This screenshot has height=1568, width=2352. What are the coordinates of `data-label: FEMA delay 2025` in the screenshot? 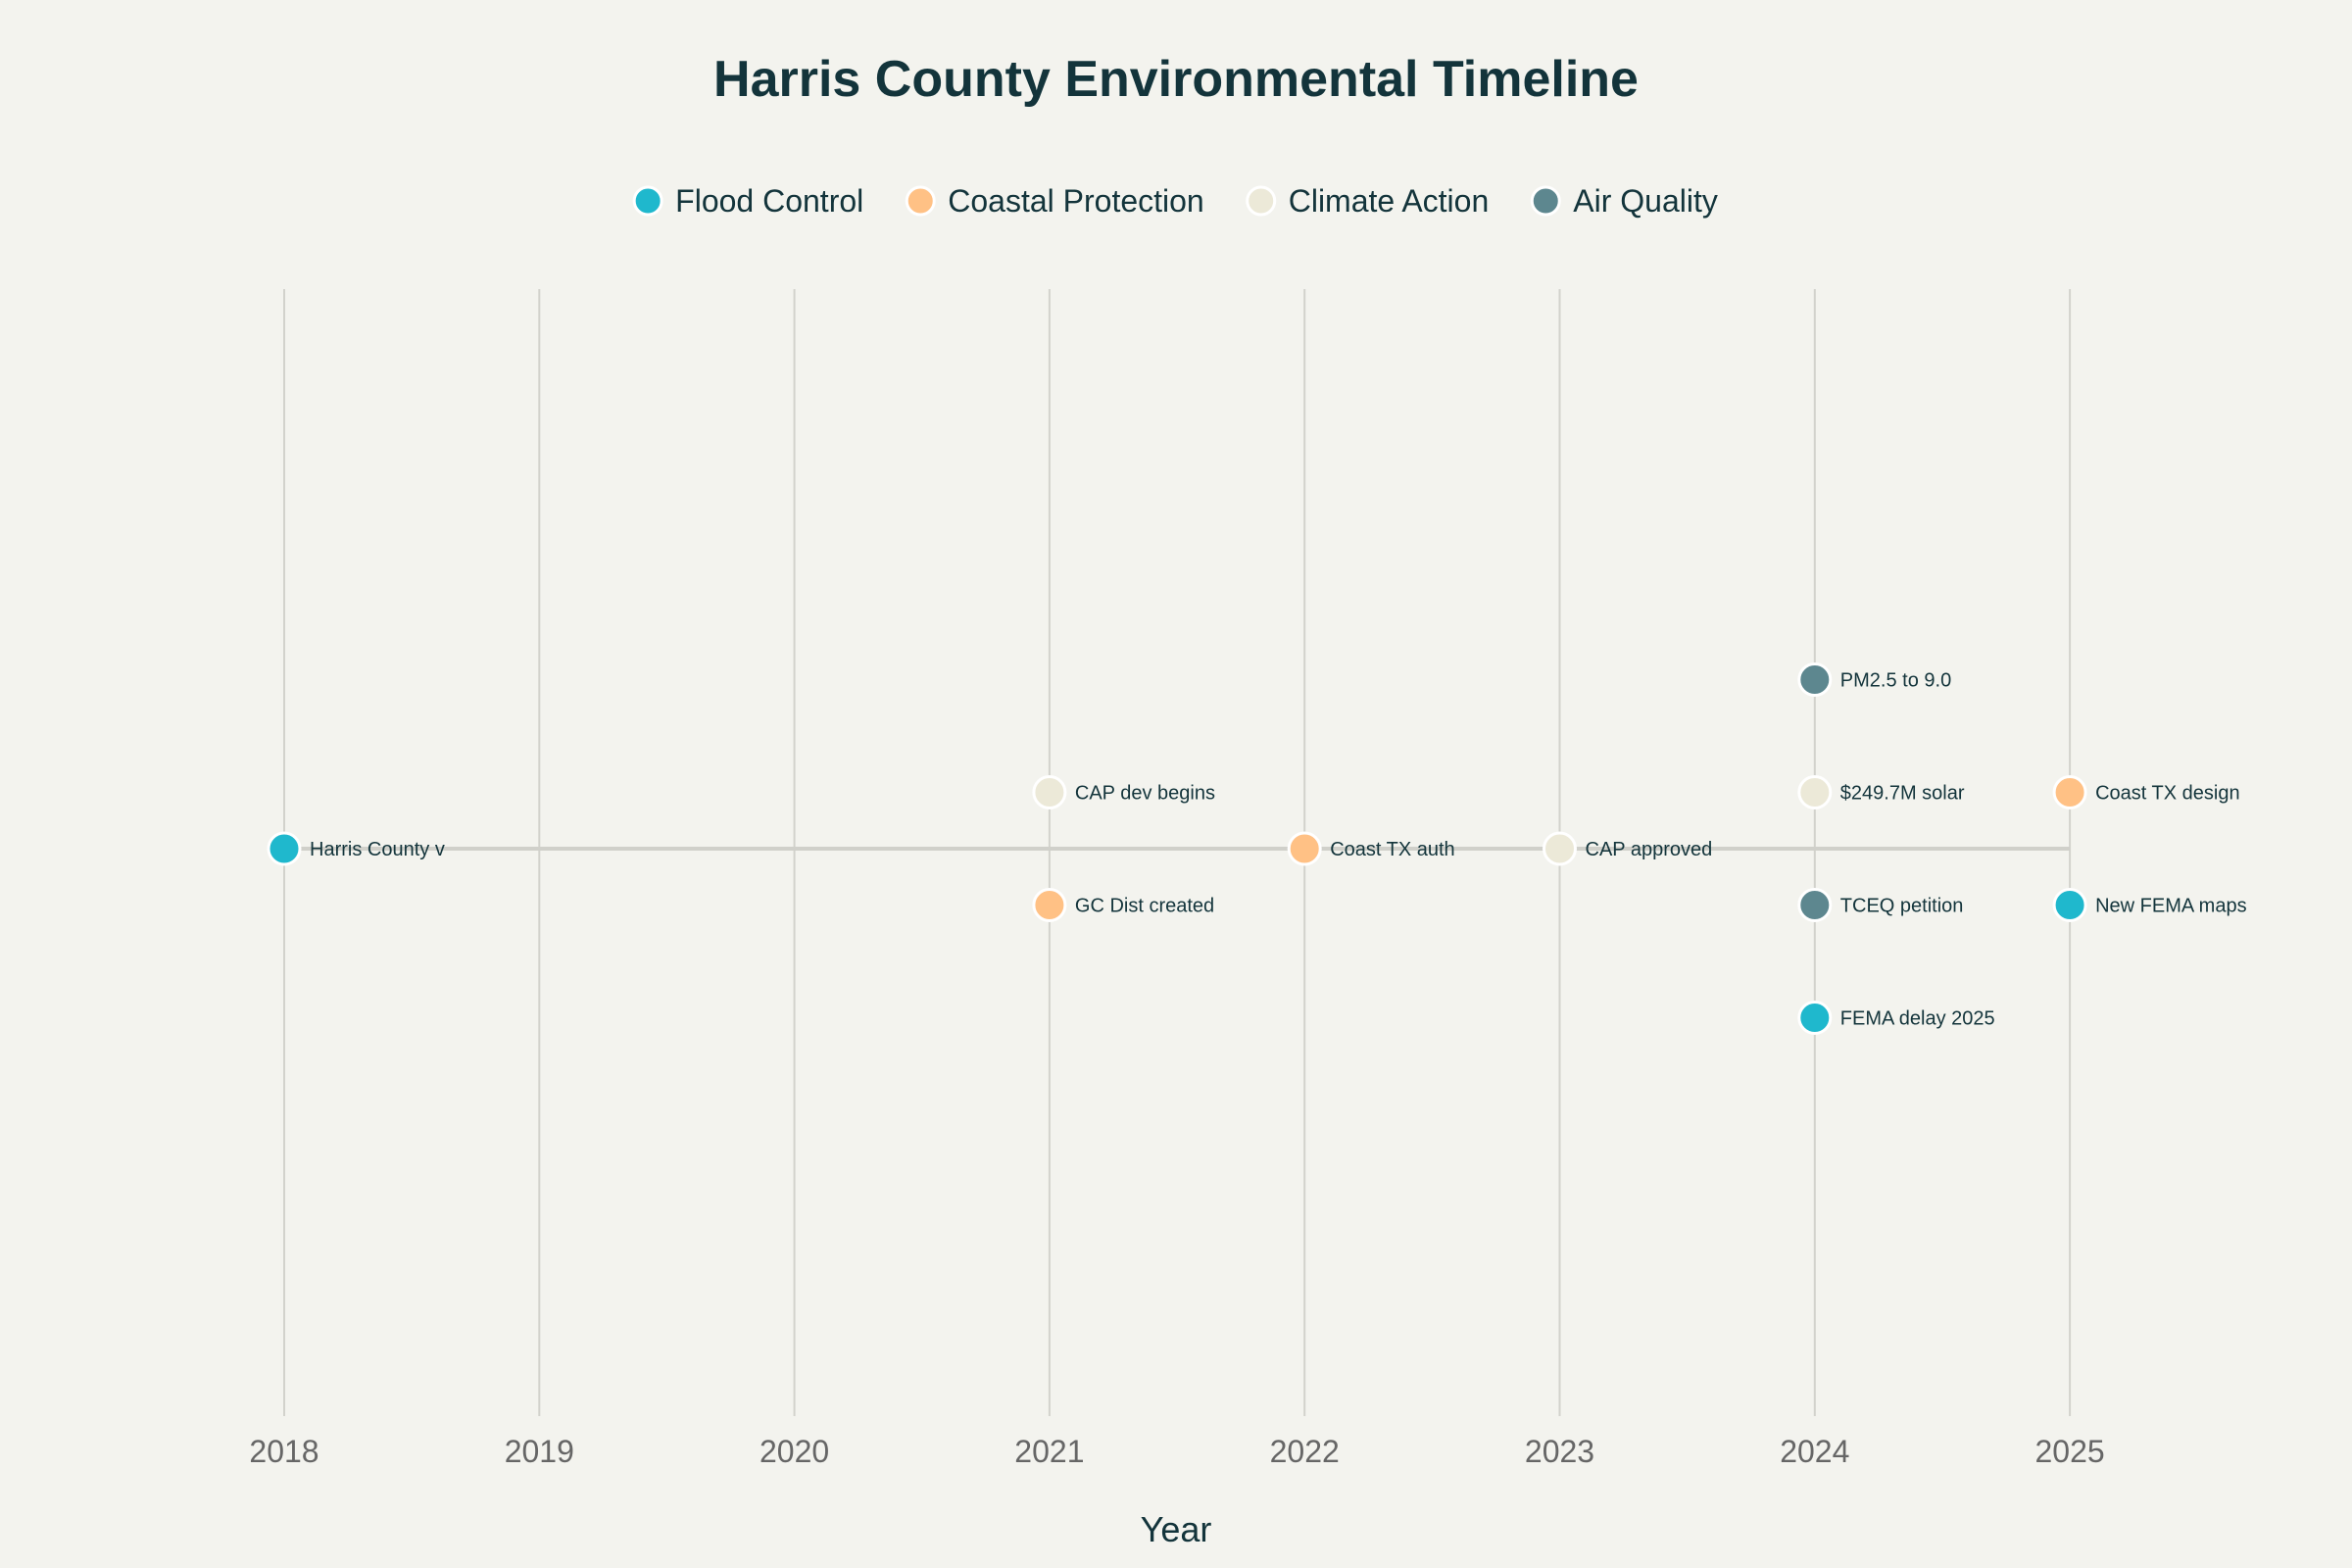 It's located at (1917, 1019).